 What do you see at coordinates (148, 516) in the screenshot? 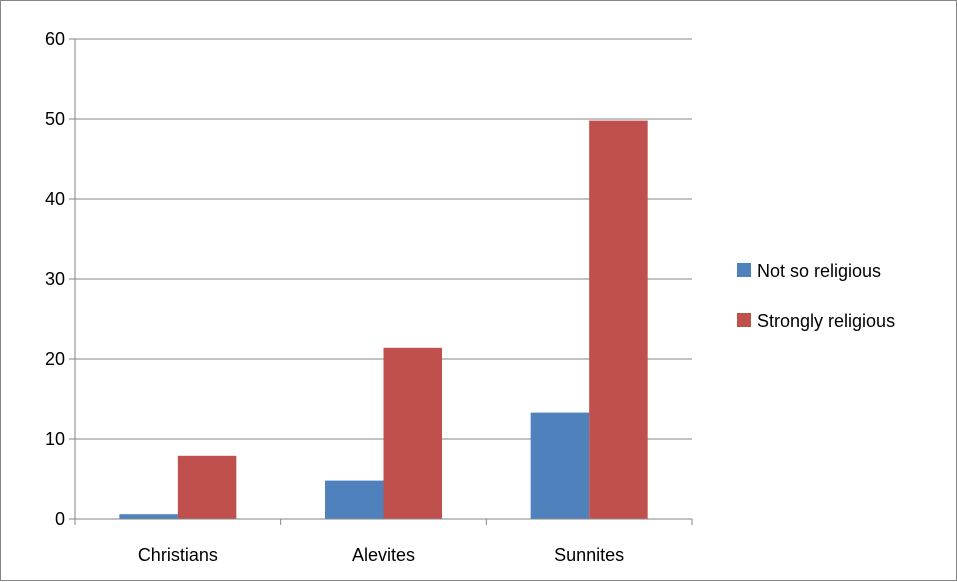
I see `bar-not-so-religious-christians` at bounding box center [148, 516].